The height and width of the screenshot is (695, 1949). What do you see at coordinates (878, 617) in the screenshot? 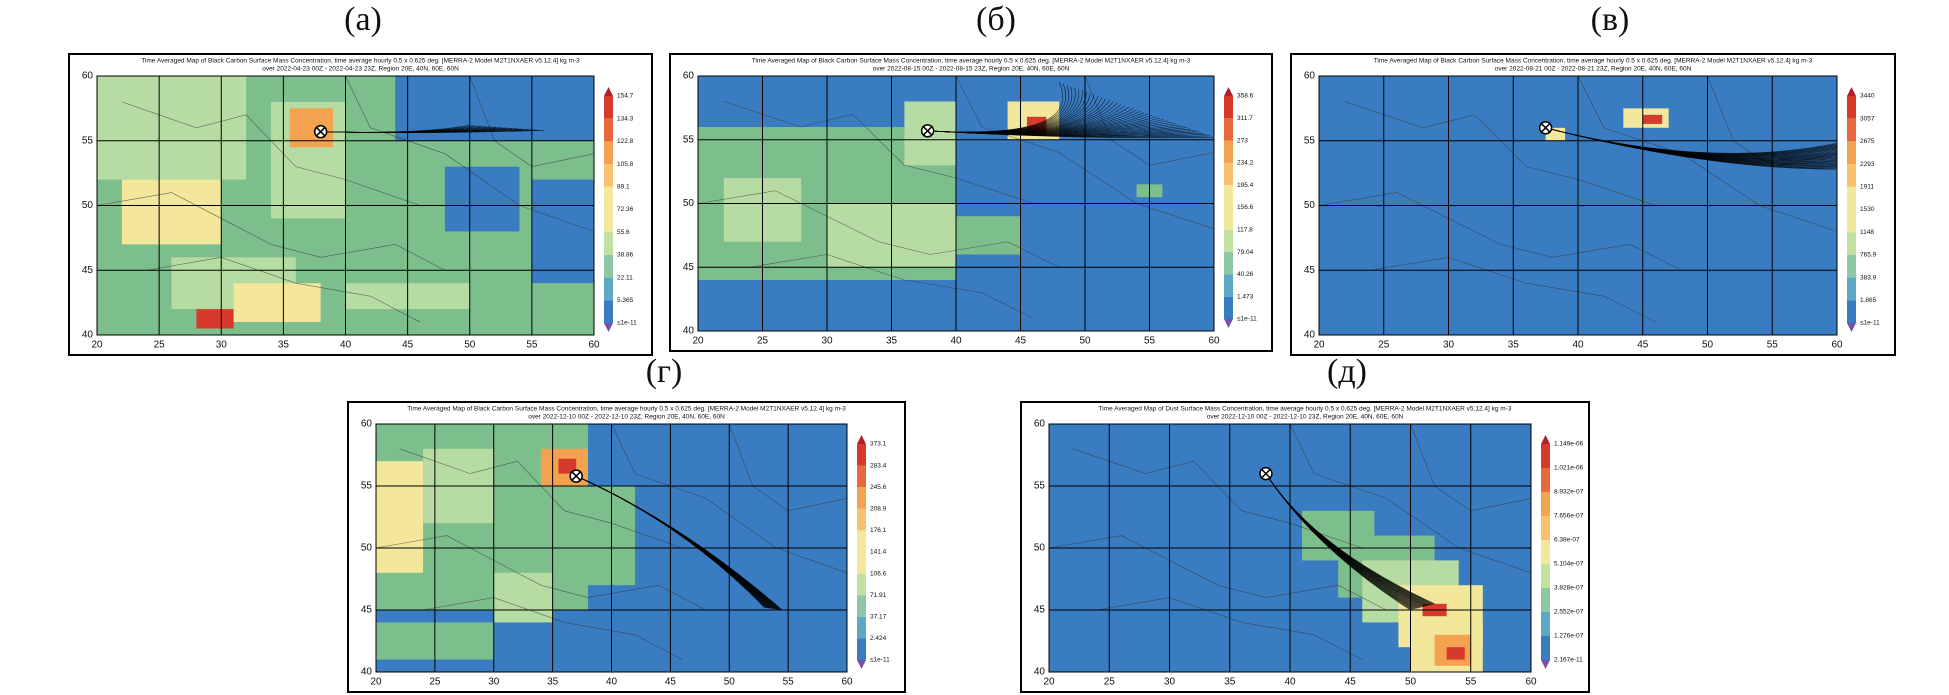
I see `colorbar-label: 37.17` at bounding box center [878, 617].